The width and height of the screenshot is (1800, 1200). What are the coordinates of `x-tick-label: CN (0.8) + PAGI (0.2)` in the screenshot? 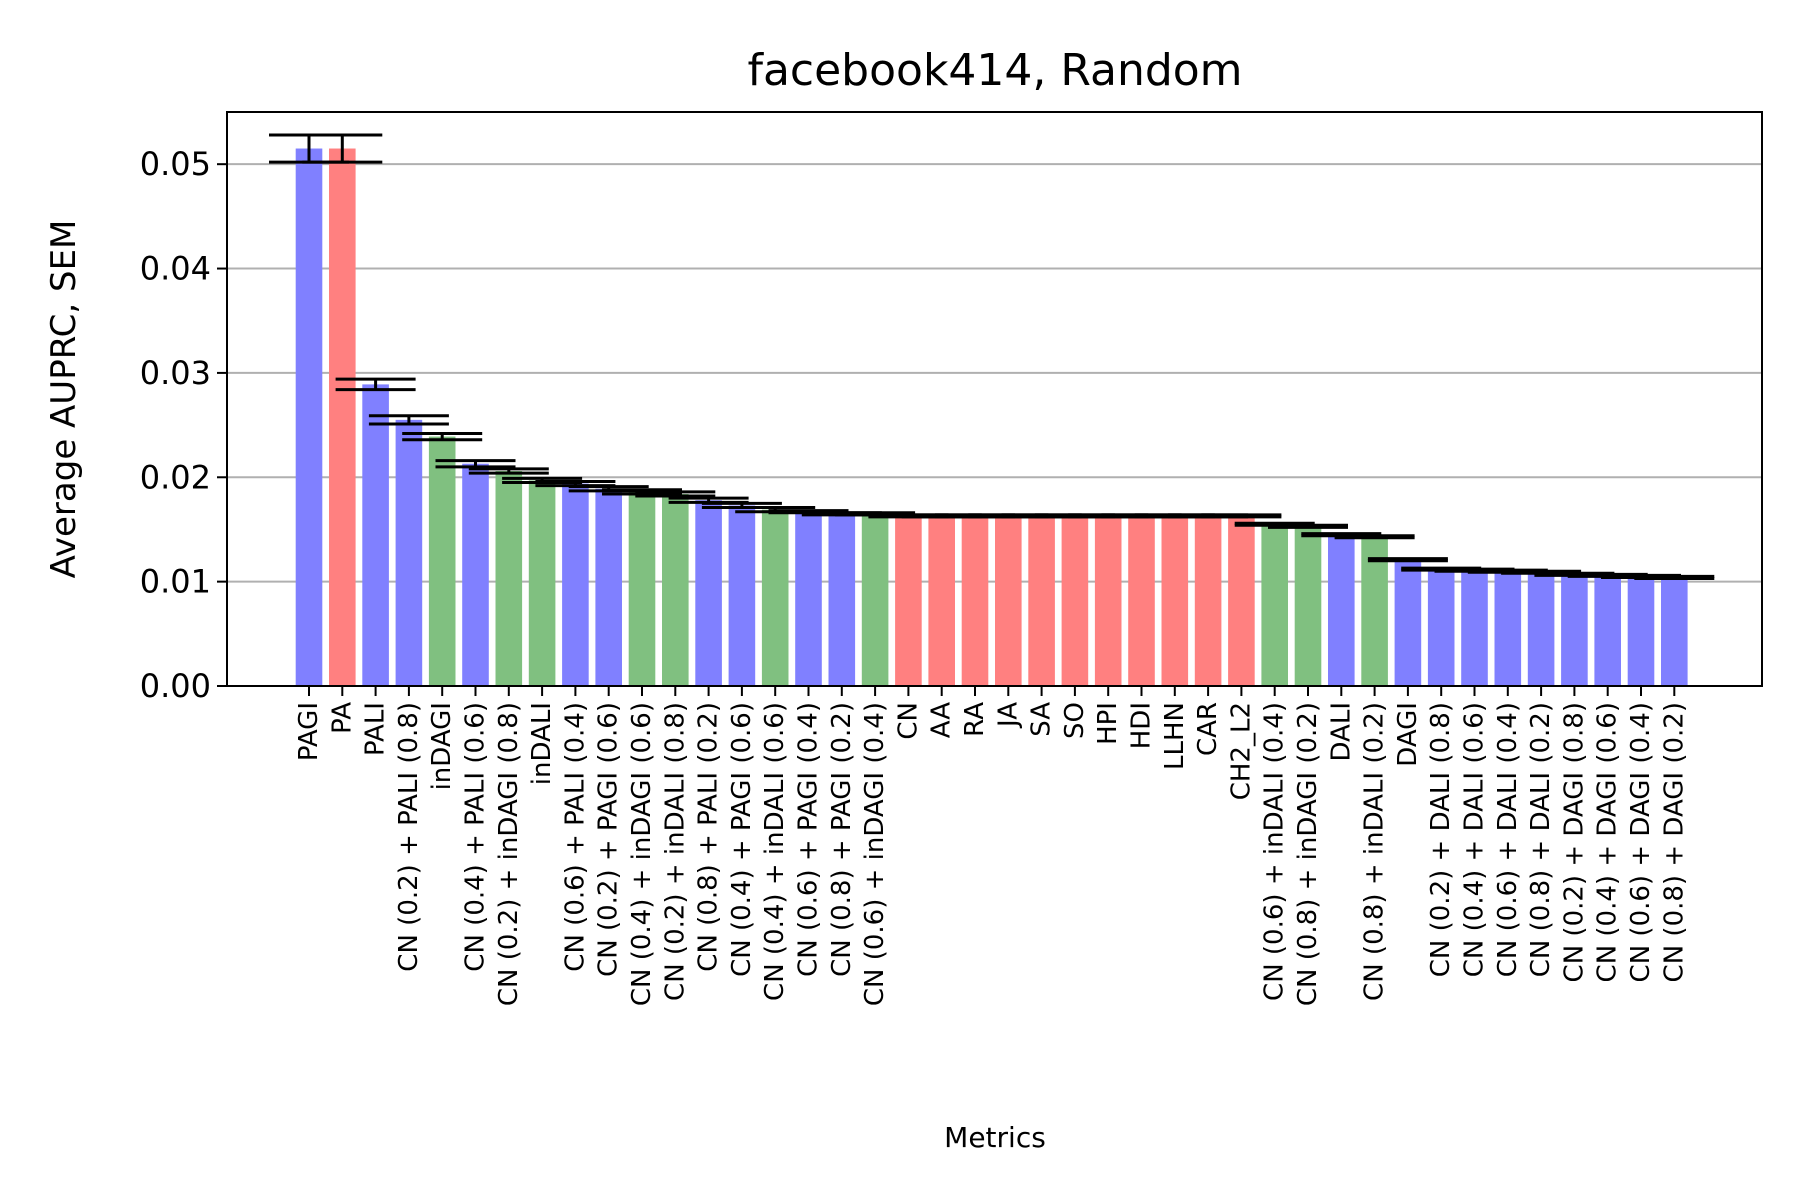 It's located at (842, 839).